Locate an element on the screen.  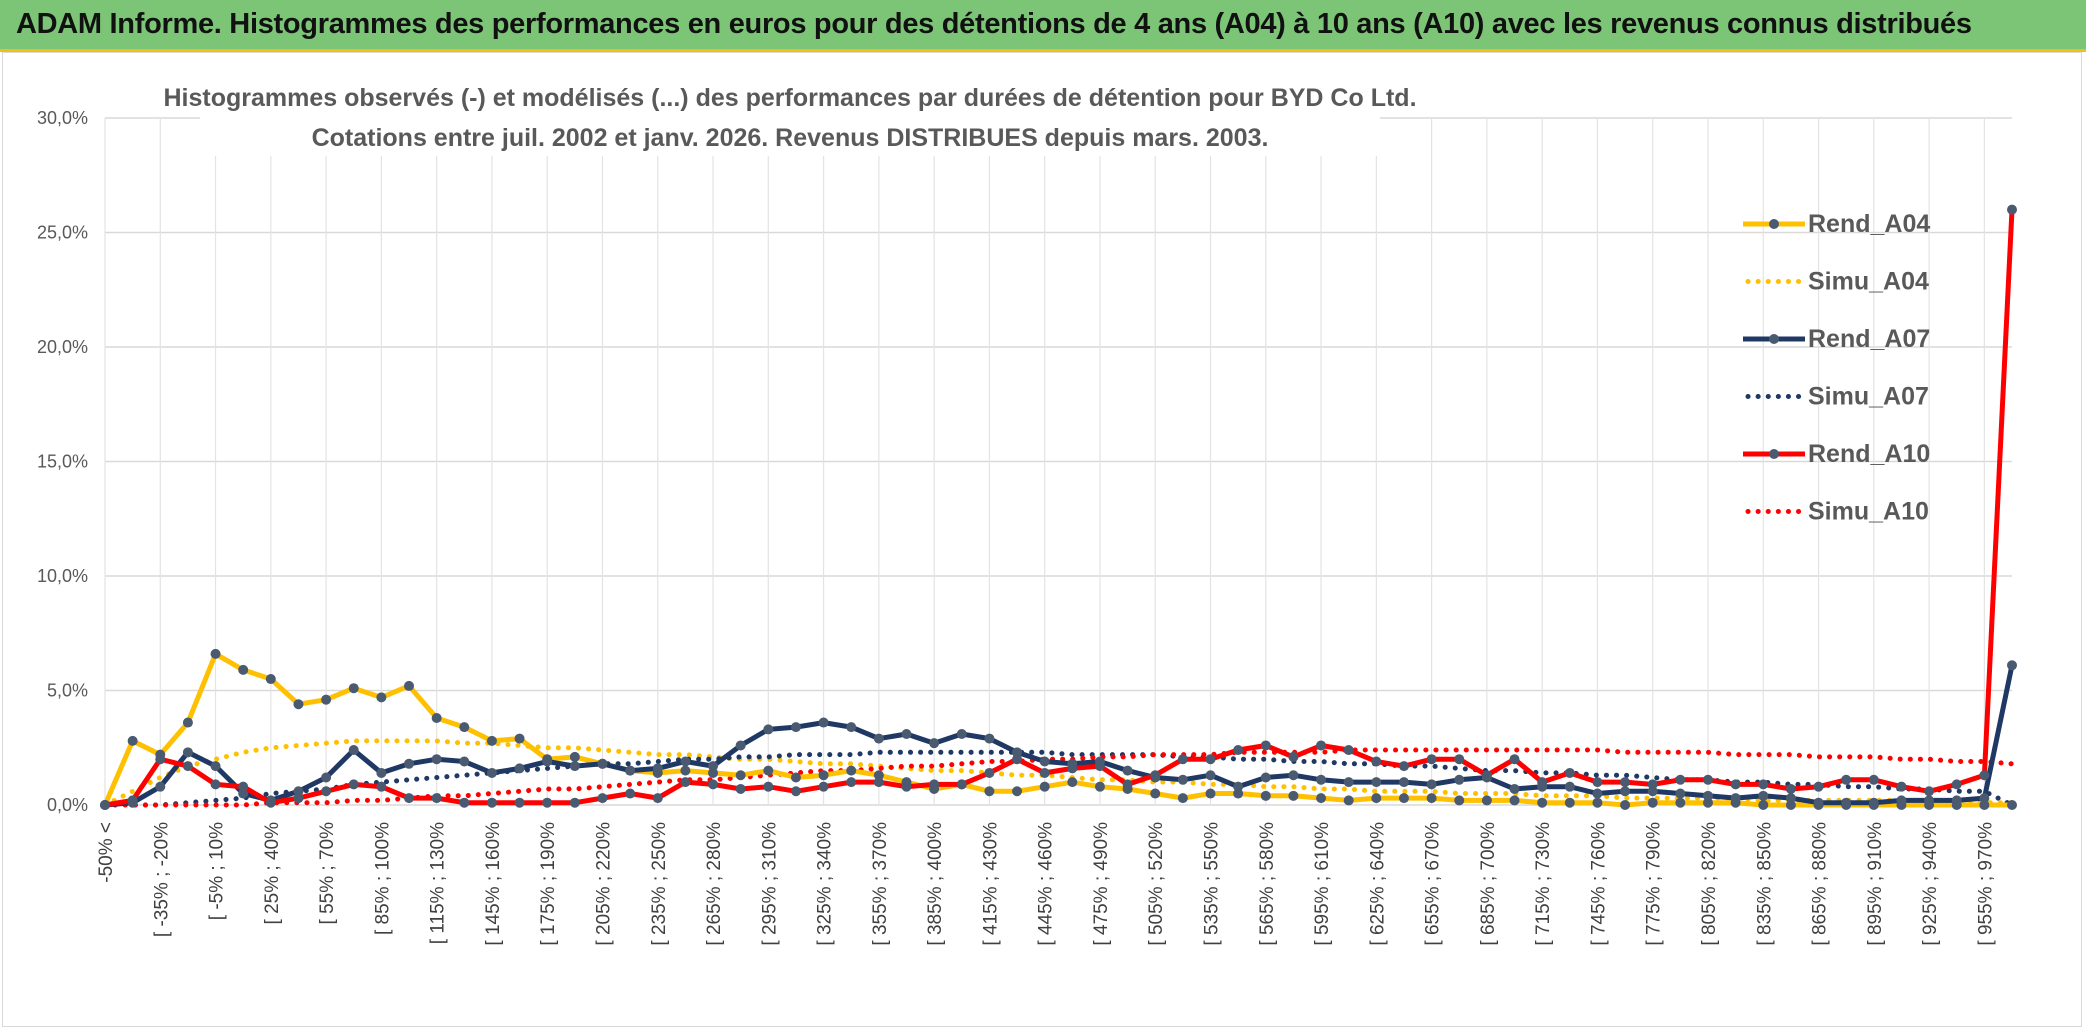
y-tick-label: 5,0% is located at coordinates (67, 691).